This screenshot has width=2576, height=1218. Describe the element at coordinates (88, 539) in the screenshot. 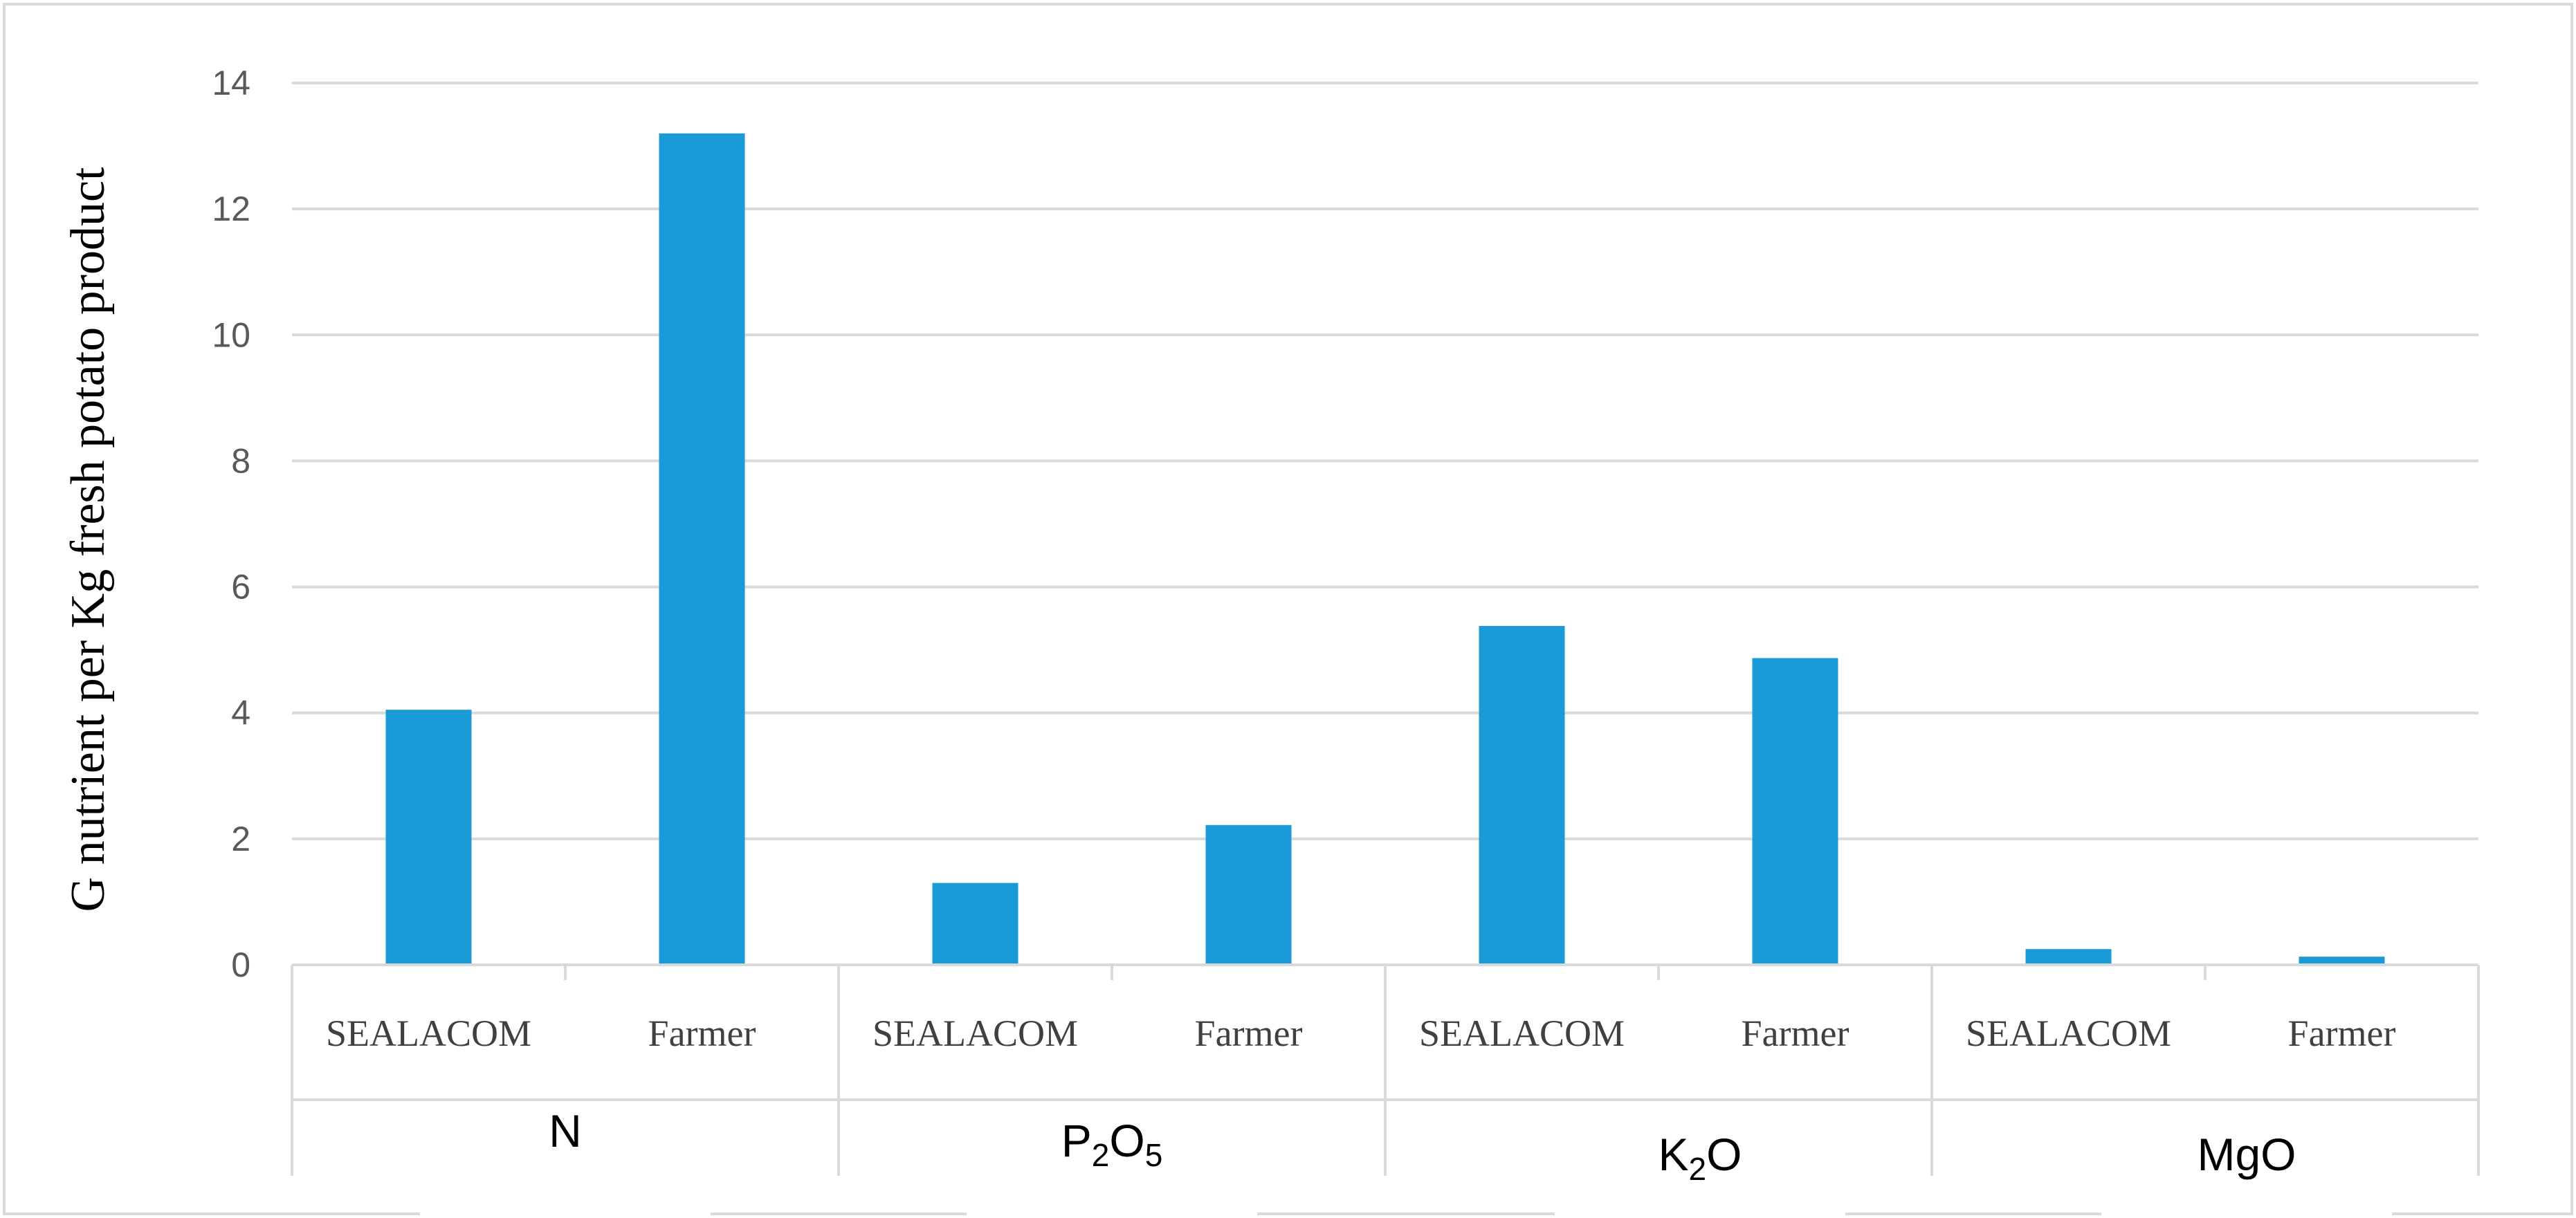

I see `y-axis-title: G nutrient per Kg fresh potato product` at that location.